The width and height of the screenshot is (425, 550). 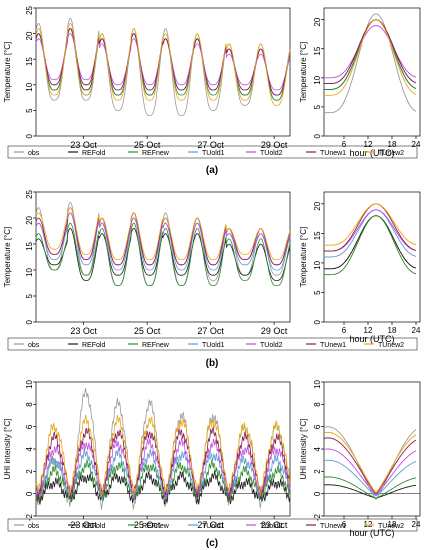 I want to click on panel-caption: (c), so click(x=212, y=543).